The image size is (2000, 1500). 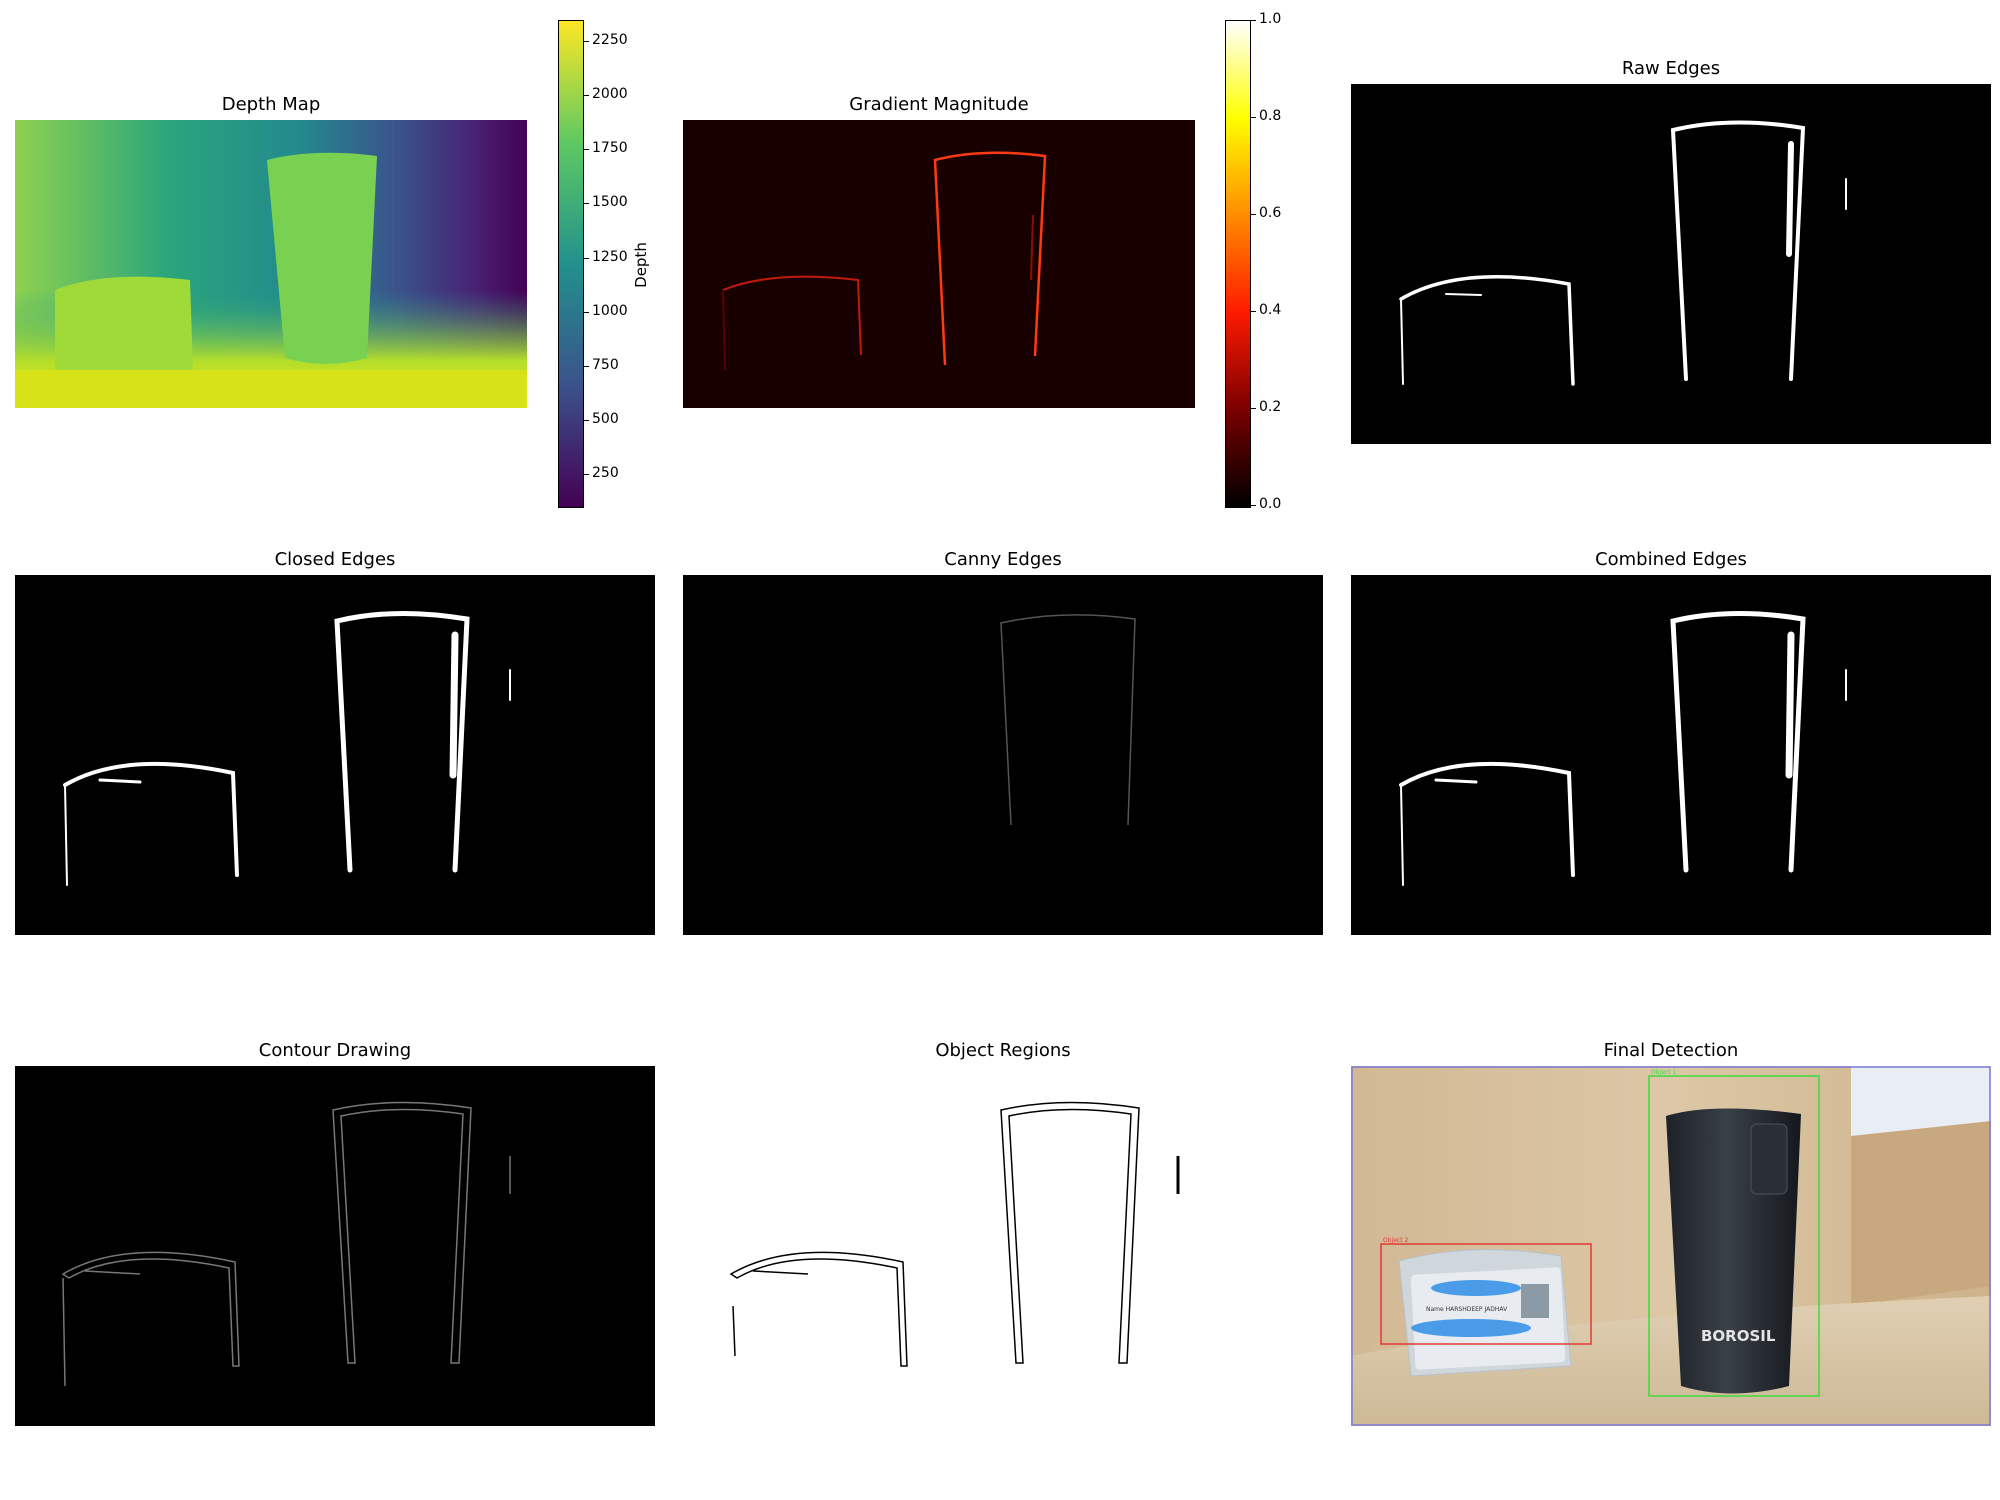 I want to click on depth-map-image, so click(x=271, y=264).